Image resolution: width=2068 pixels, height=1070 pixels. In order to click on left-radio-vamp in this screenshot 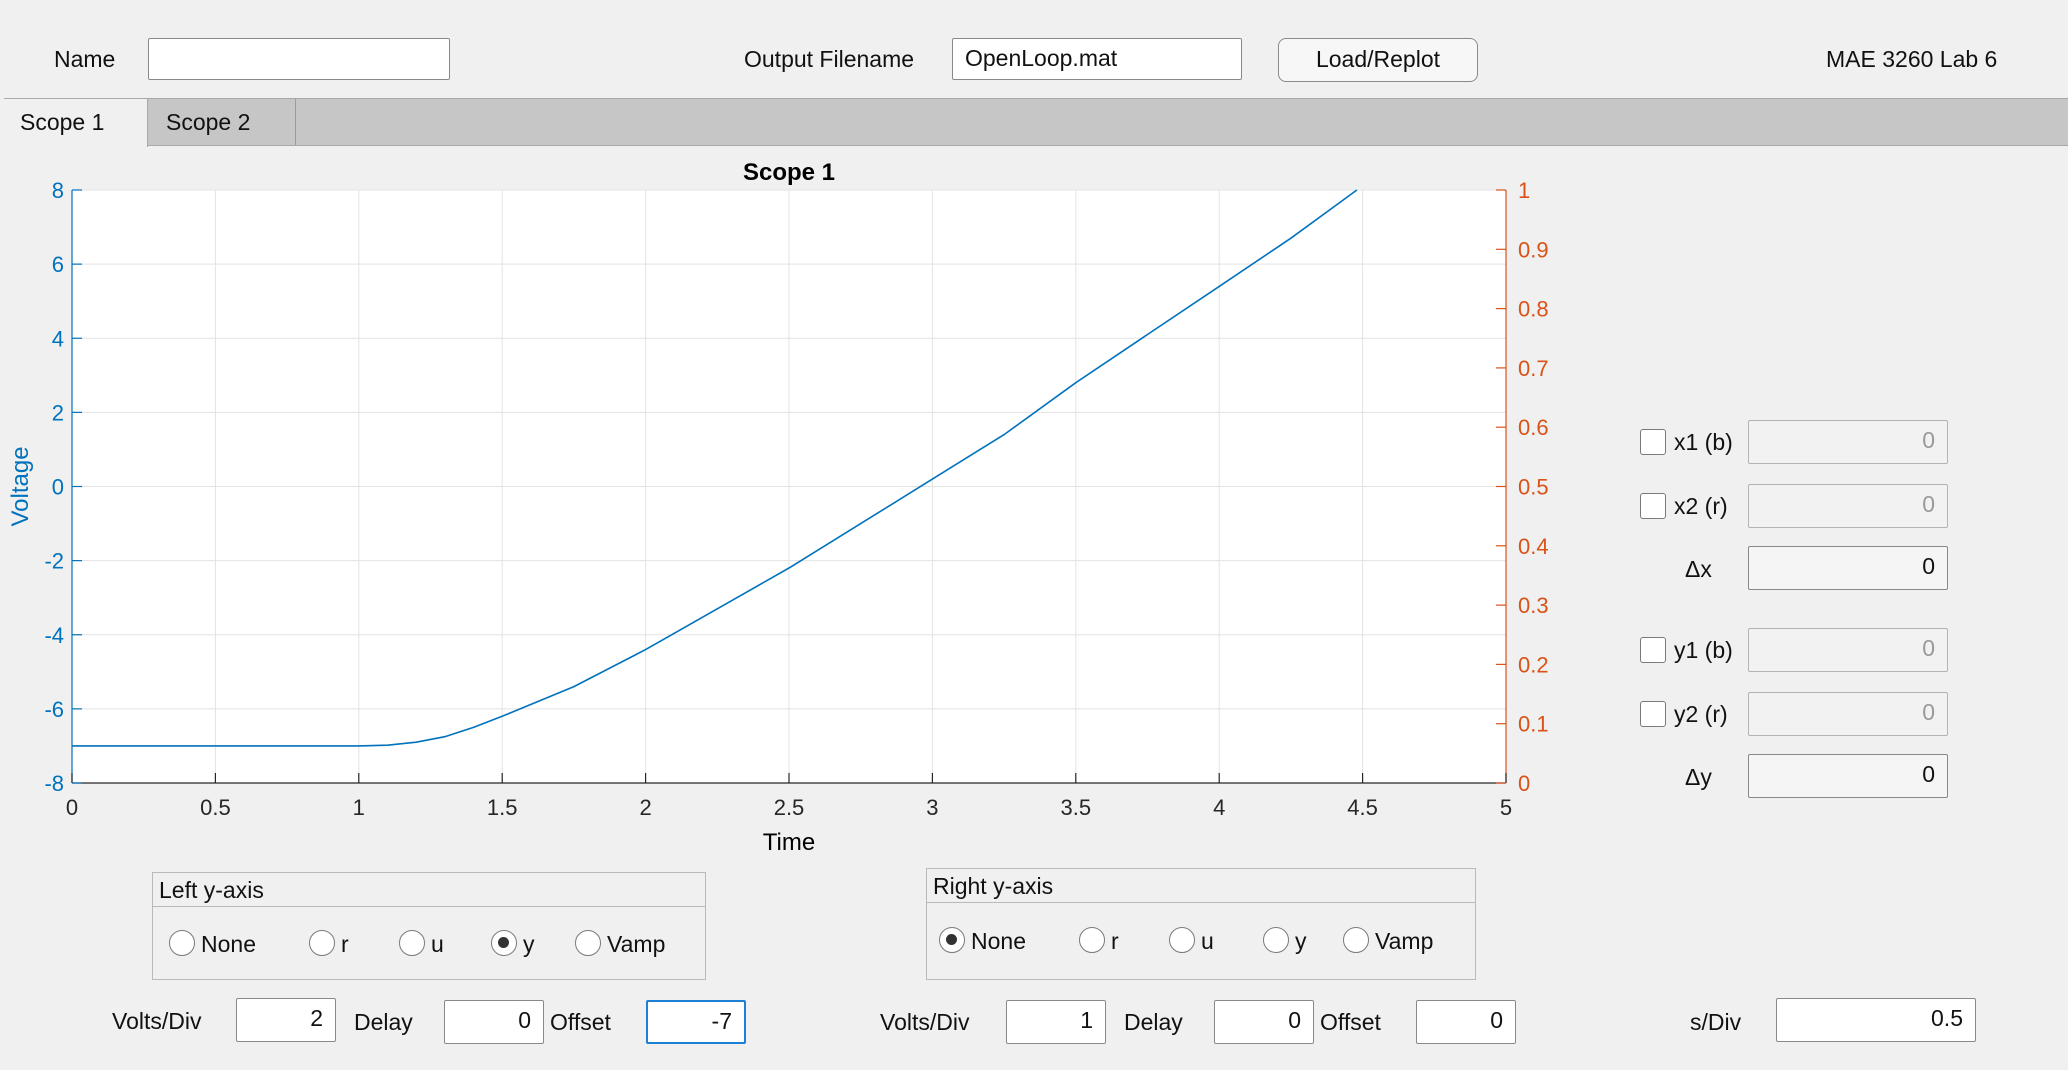, I will do `click(588, 943)`.